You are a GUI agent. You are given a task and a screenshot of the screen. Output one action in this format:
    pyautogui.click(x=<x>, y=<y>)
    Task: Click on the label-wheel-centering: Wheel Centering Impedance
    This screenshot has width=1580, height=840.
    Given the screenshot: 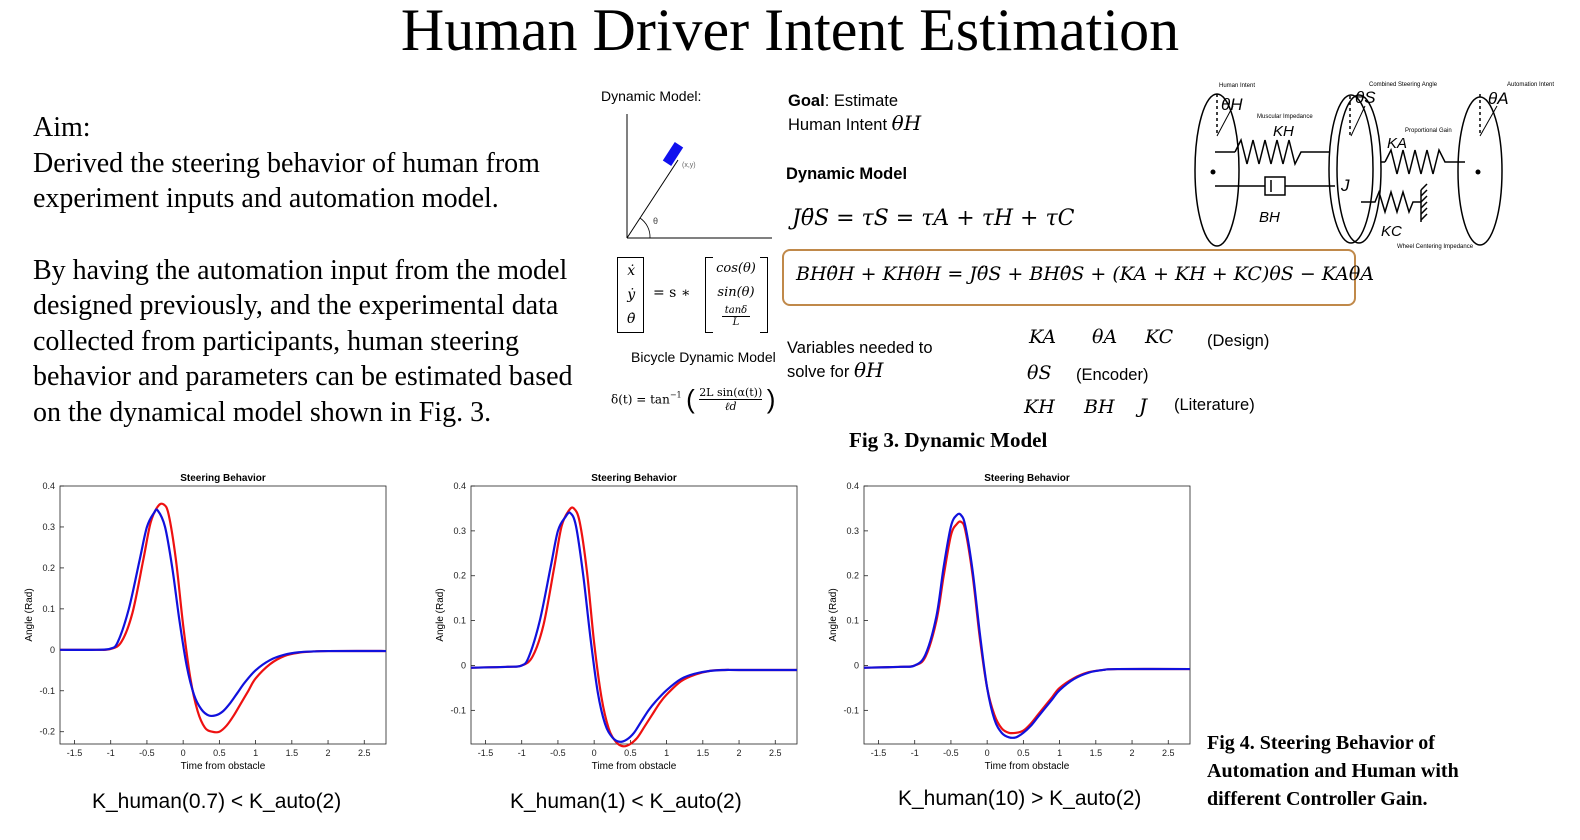 What is the action you would take?
    pyautogui.click(x=1435, y=247)
    